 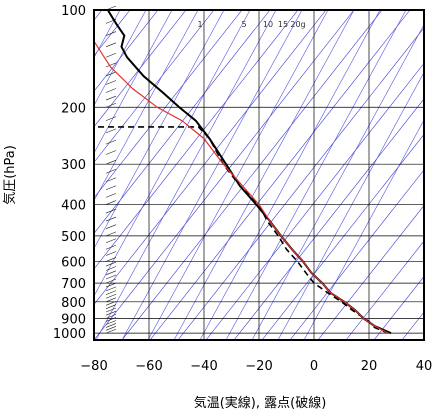 What do you see at coordinates (424, 366) in the screenshot?
I see `x-tick-label: 40` at bounding box center [424, 366].